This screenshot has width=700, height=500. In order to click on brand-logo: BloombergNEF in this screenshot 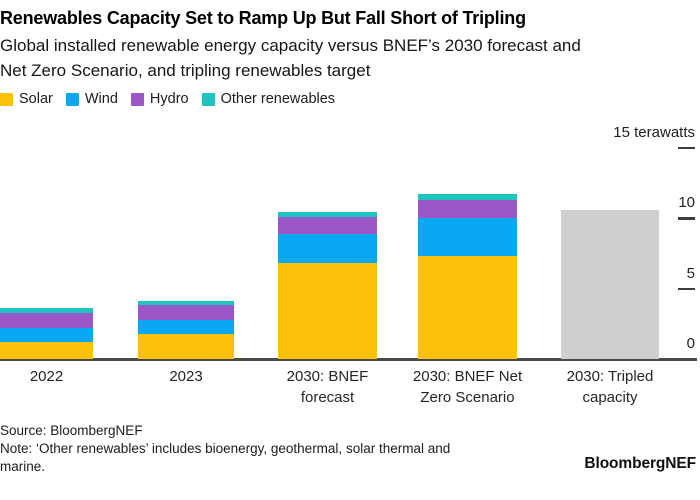, I will do `click(640, 463)`.